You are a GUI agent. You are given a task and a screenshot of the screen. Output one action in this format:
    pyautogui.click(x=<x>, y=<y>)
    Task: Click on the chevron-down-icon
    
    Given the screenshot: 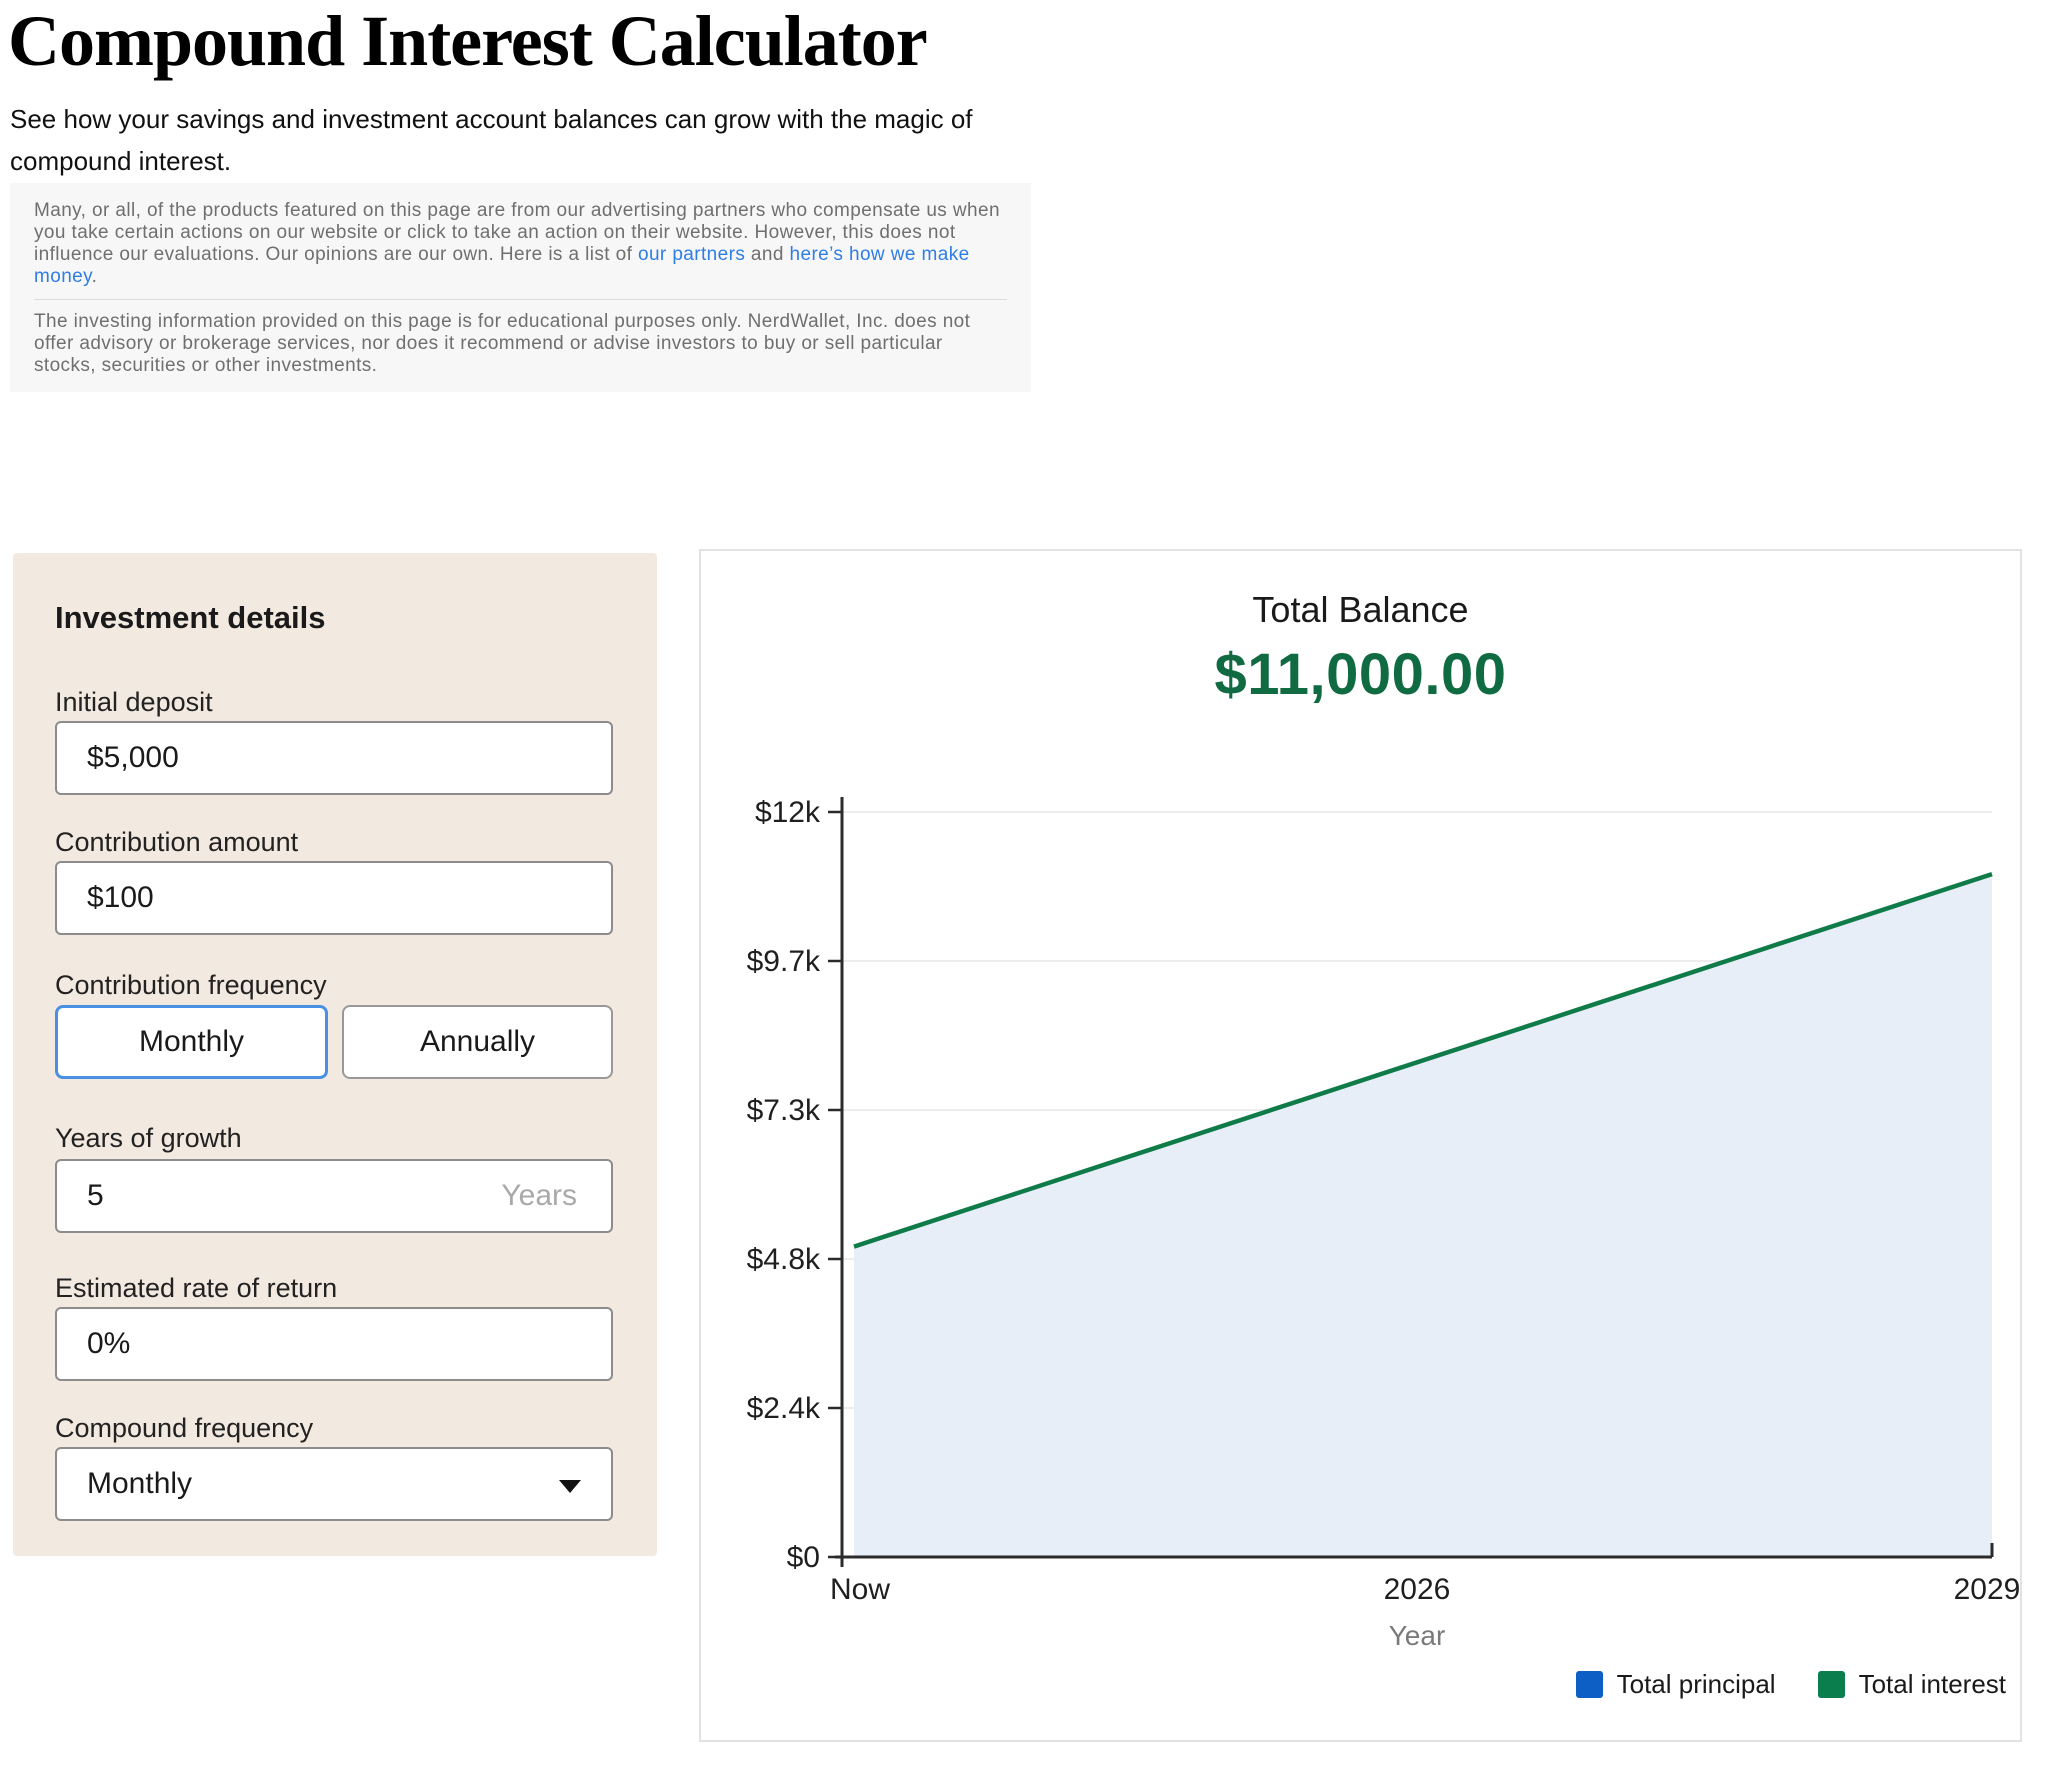 What is the action you would take?
    pyautogui.click(x=570, y=1486)
    